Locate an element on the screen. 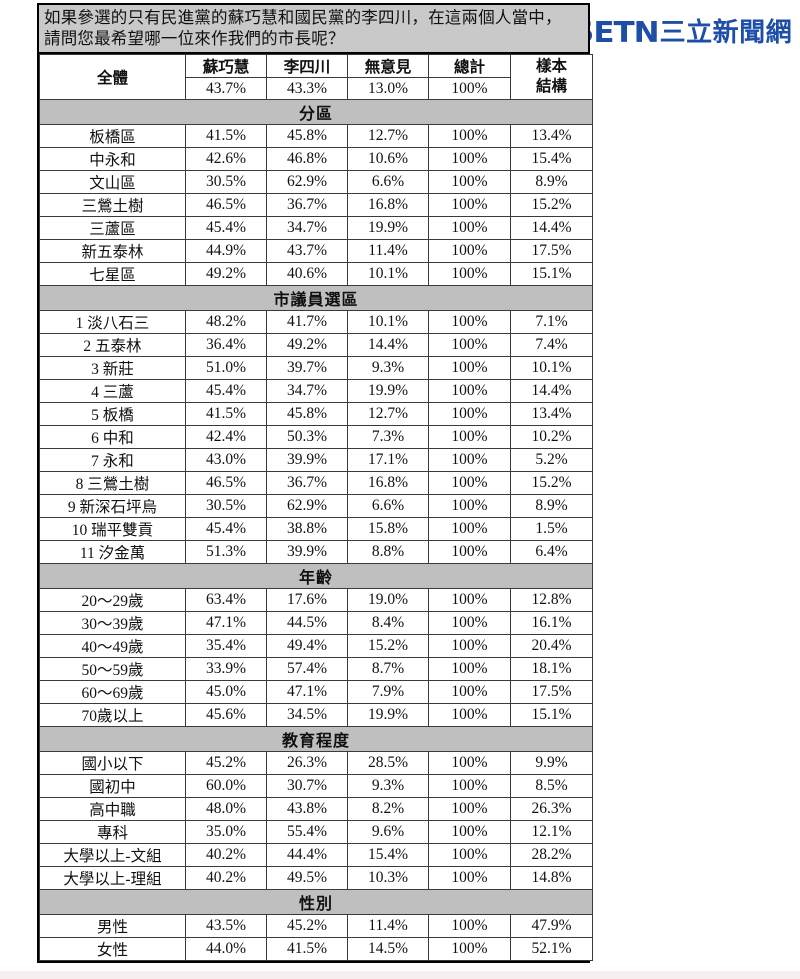 The height and width of the screenshot is (979, 800). row-label: 4 三蘆 is located at coordinates (112, 391).